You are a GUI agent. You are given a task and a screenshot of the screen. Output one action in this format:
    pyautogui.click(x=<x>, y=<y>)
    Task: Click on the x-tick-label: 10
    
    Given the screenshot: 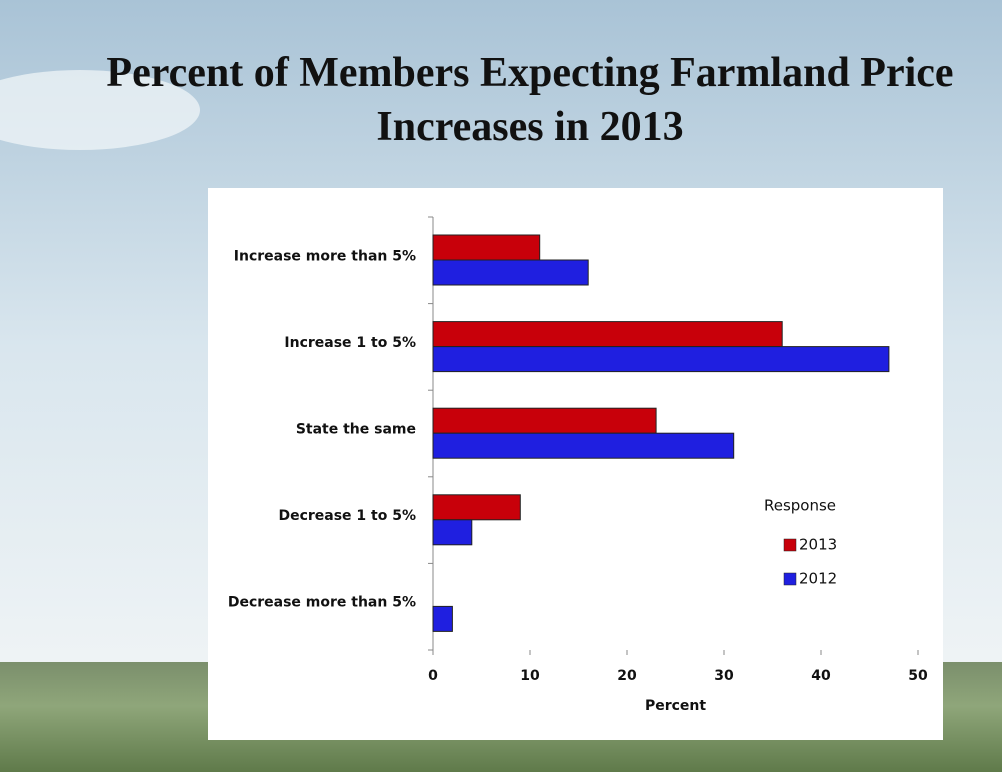 What is the action you would take?
    pyautogui.click(x=530, y=676)
    